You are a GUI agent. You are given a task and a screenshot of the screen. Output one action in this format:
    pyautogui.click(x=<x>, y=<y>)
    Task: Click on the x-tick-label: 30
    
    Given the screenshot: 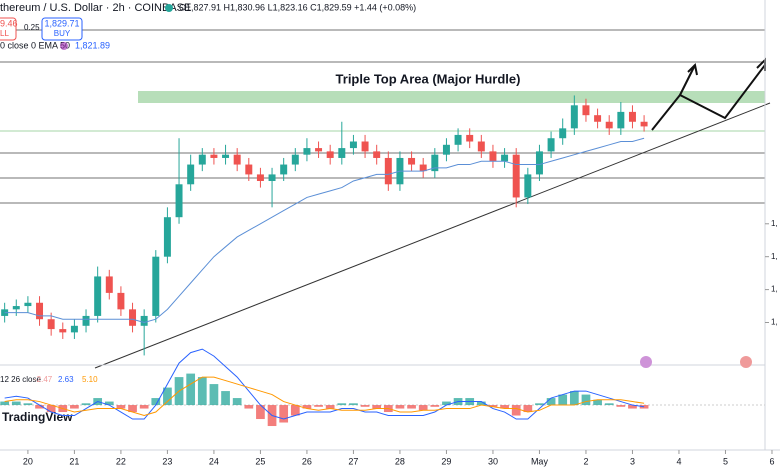 What is the action you would take?
    pyautogui.click(x=493, y=461)
    